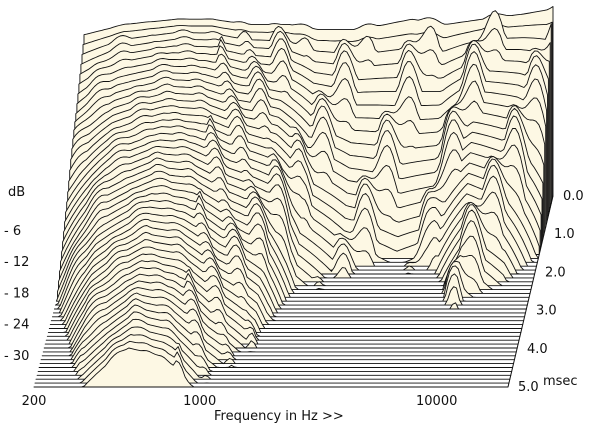 The height and width of the screenshot is (427, 600). I want to click on time-tick-label-1: 1.0, so click(564, 234).